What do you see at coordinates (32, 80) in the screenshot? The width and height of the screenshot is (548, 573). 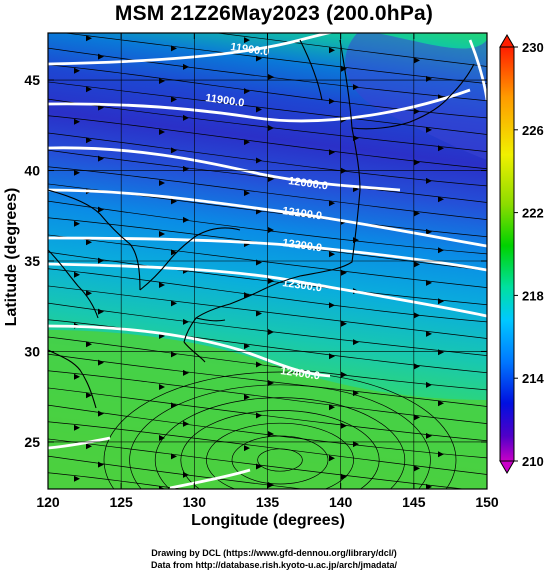 I see `y-tick-label: 45` at bounding box center [32, 80].